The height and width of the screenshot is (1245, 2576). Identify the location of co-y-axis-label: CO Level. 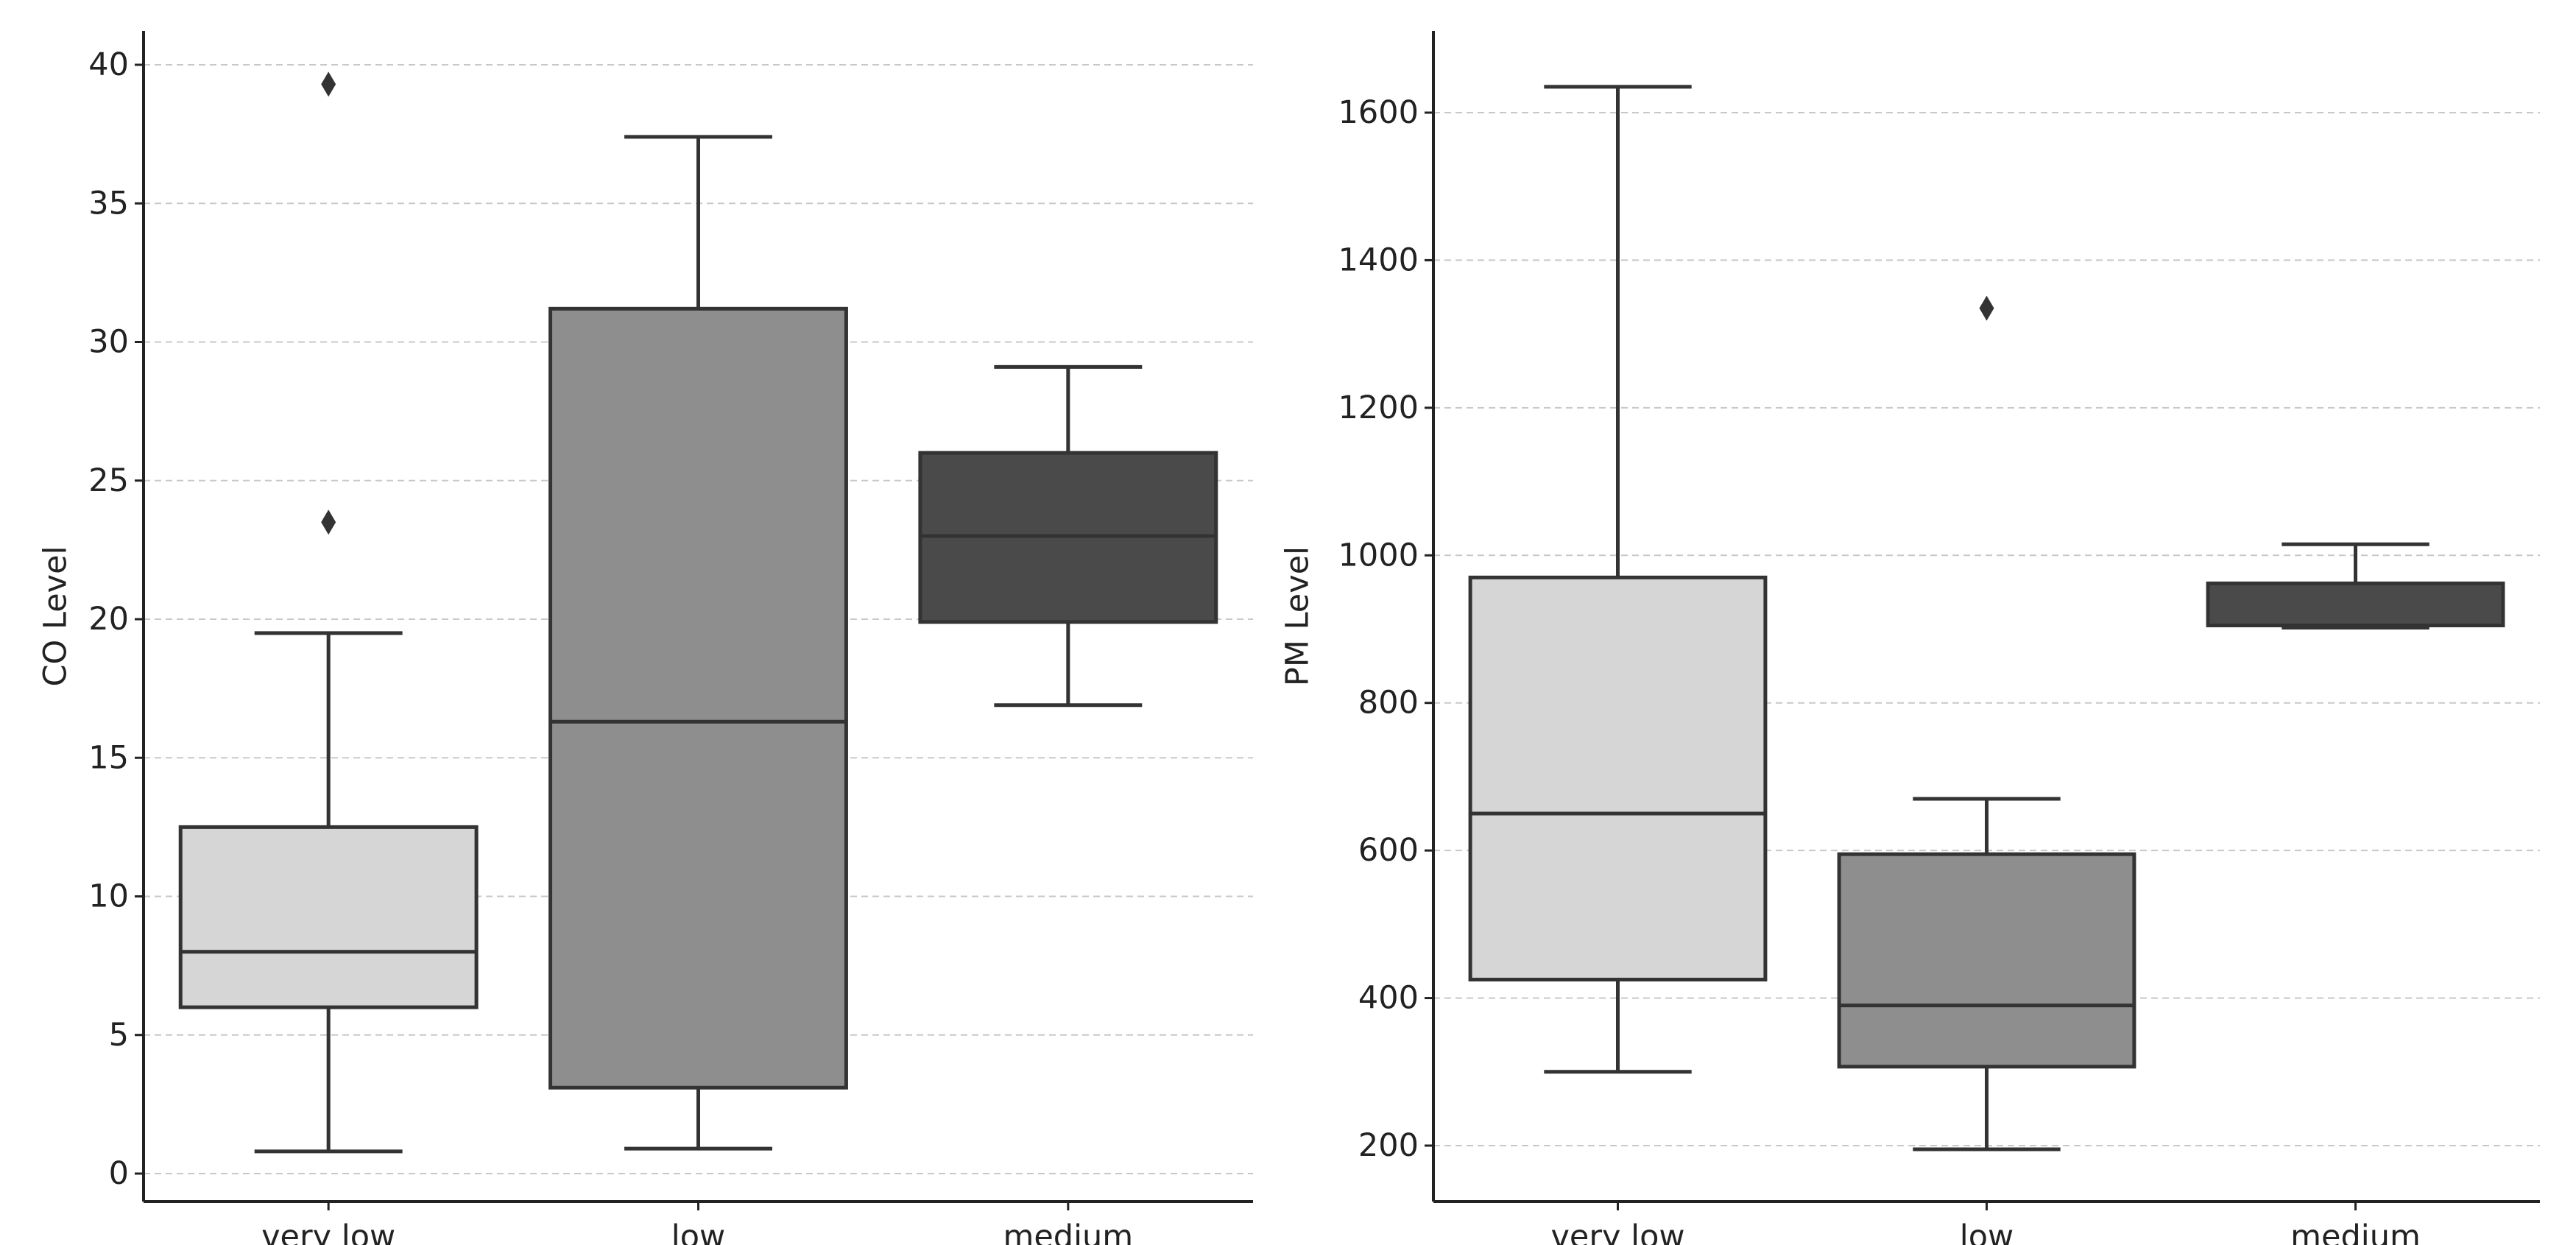
(56, 616).